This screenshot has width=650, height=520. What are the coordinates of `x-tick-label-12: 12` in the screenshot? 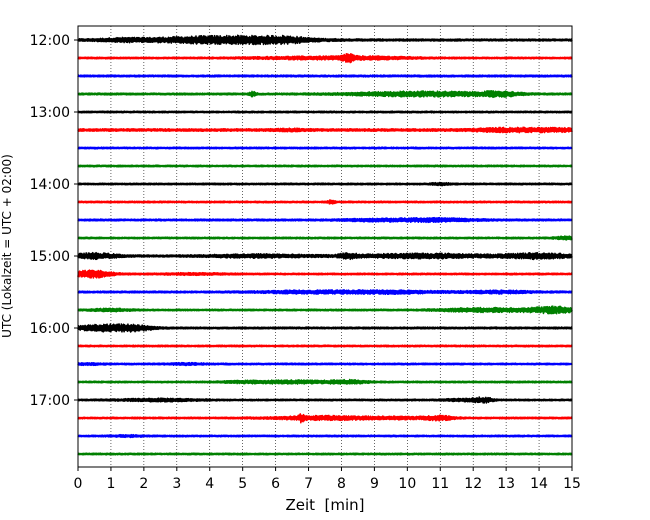 It's located at (473, 484).